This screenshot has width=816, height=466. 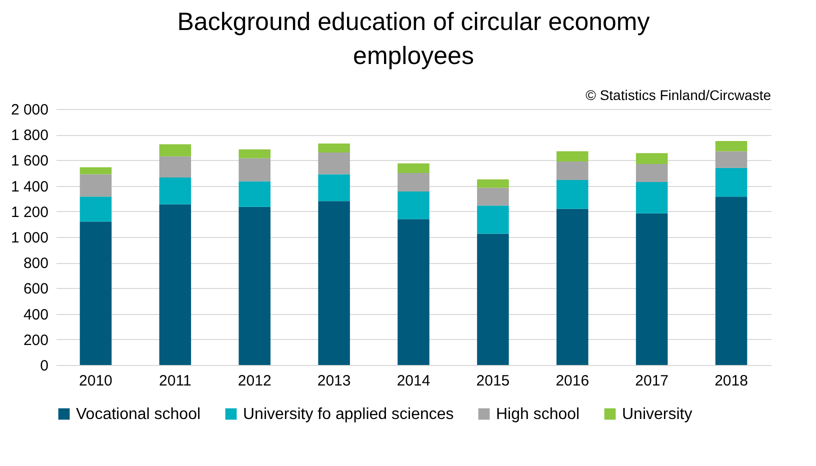 What do you see at coordinates (731, 381) in the screenshot?
I see `x-tick-label: 2018` at bounding box center [731, 381].